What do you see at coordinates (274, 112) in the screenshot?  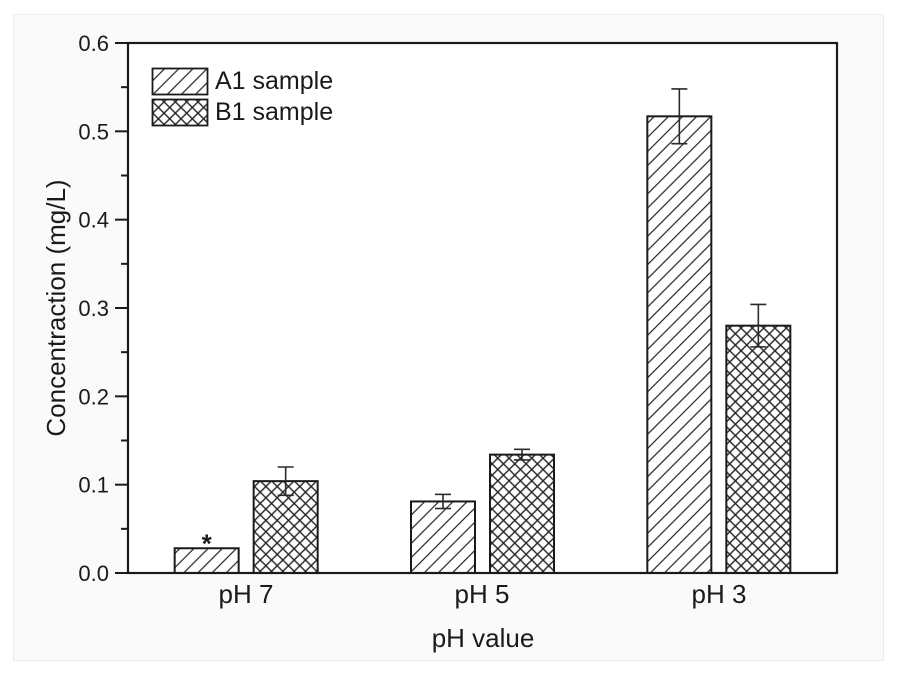 I see `legend-label-b1: B1 sample` at bounding box center [274, 112].